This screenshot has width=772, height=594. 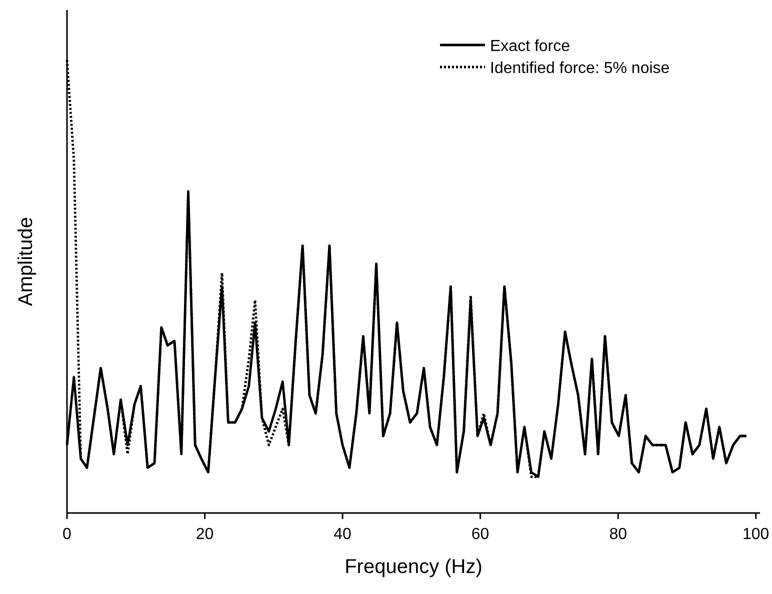 I want to click on x-tick-label: 0, so click(x=67, y=534).